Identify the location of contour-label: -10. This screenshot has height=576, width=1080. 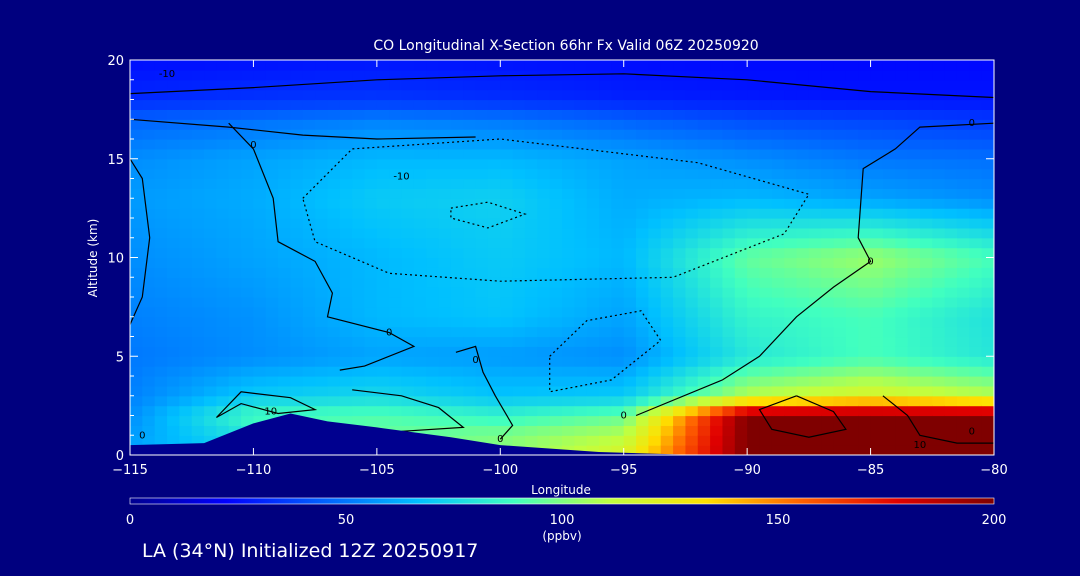
(167, 74).